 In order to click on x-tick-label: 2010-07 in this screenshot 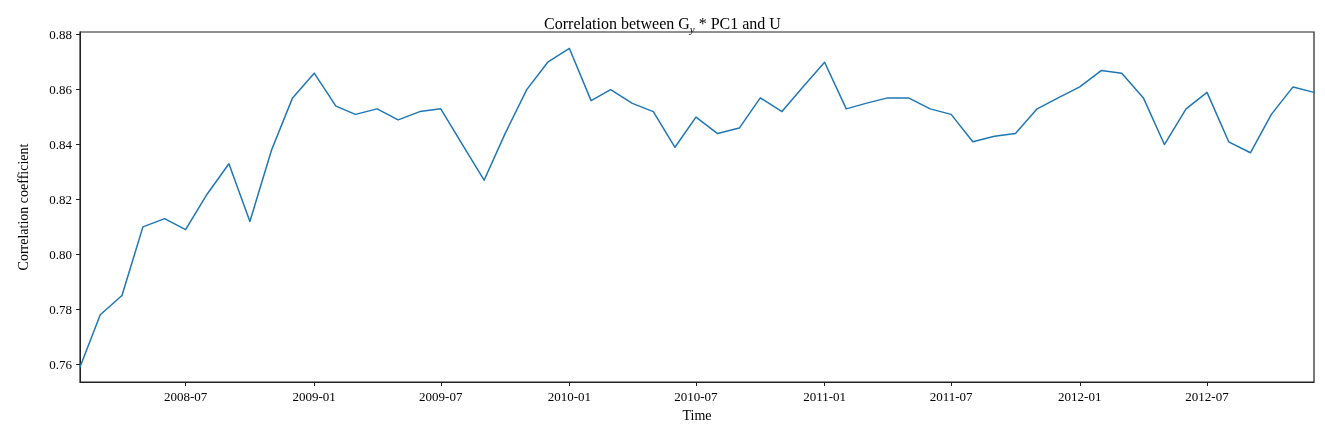, I will do `click(696, 396)`.